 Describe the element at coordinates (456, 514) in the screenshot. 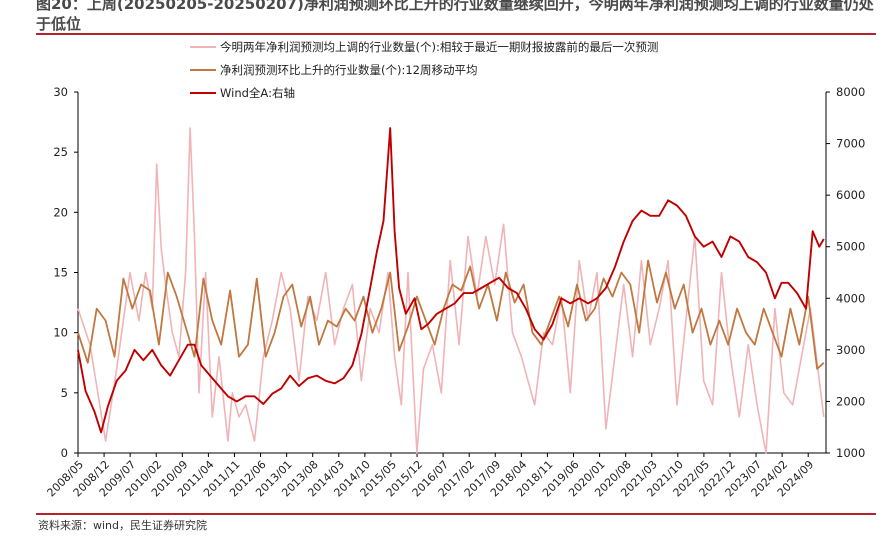

I see `footer-divider` at that location.